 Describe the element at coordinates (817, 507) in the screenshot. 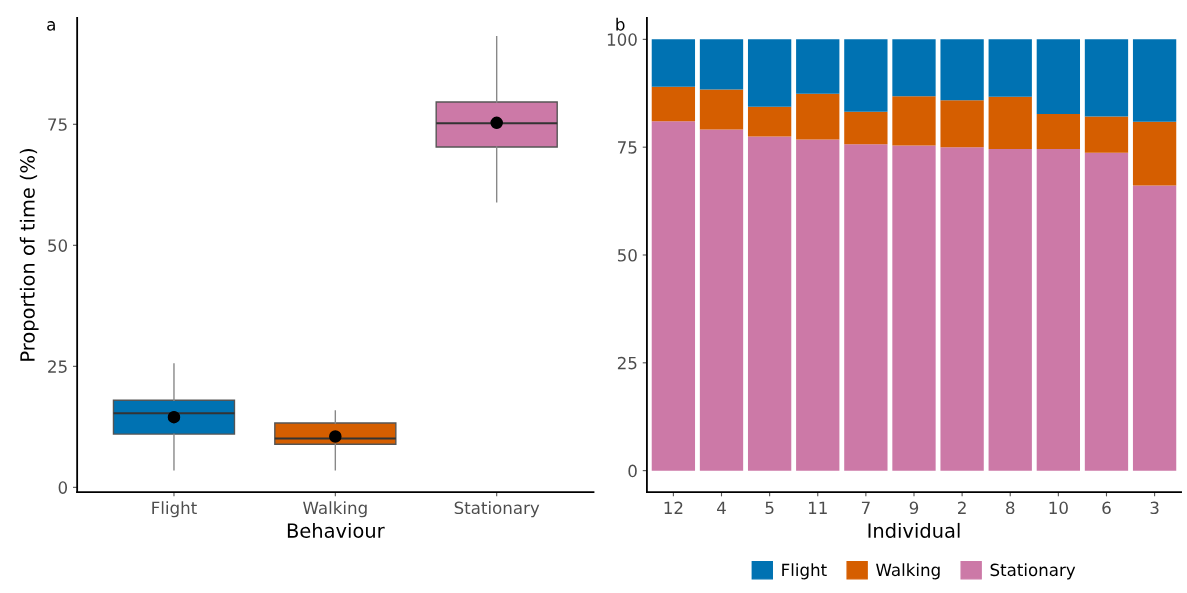

I see `x-tick-label: 11` at that location.